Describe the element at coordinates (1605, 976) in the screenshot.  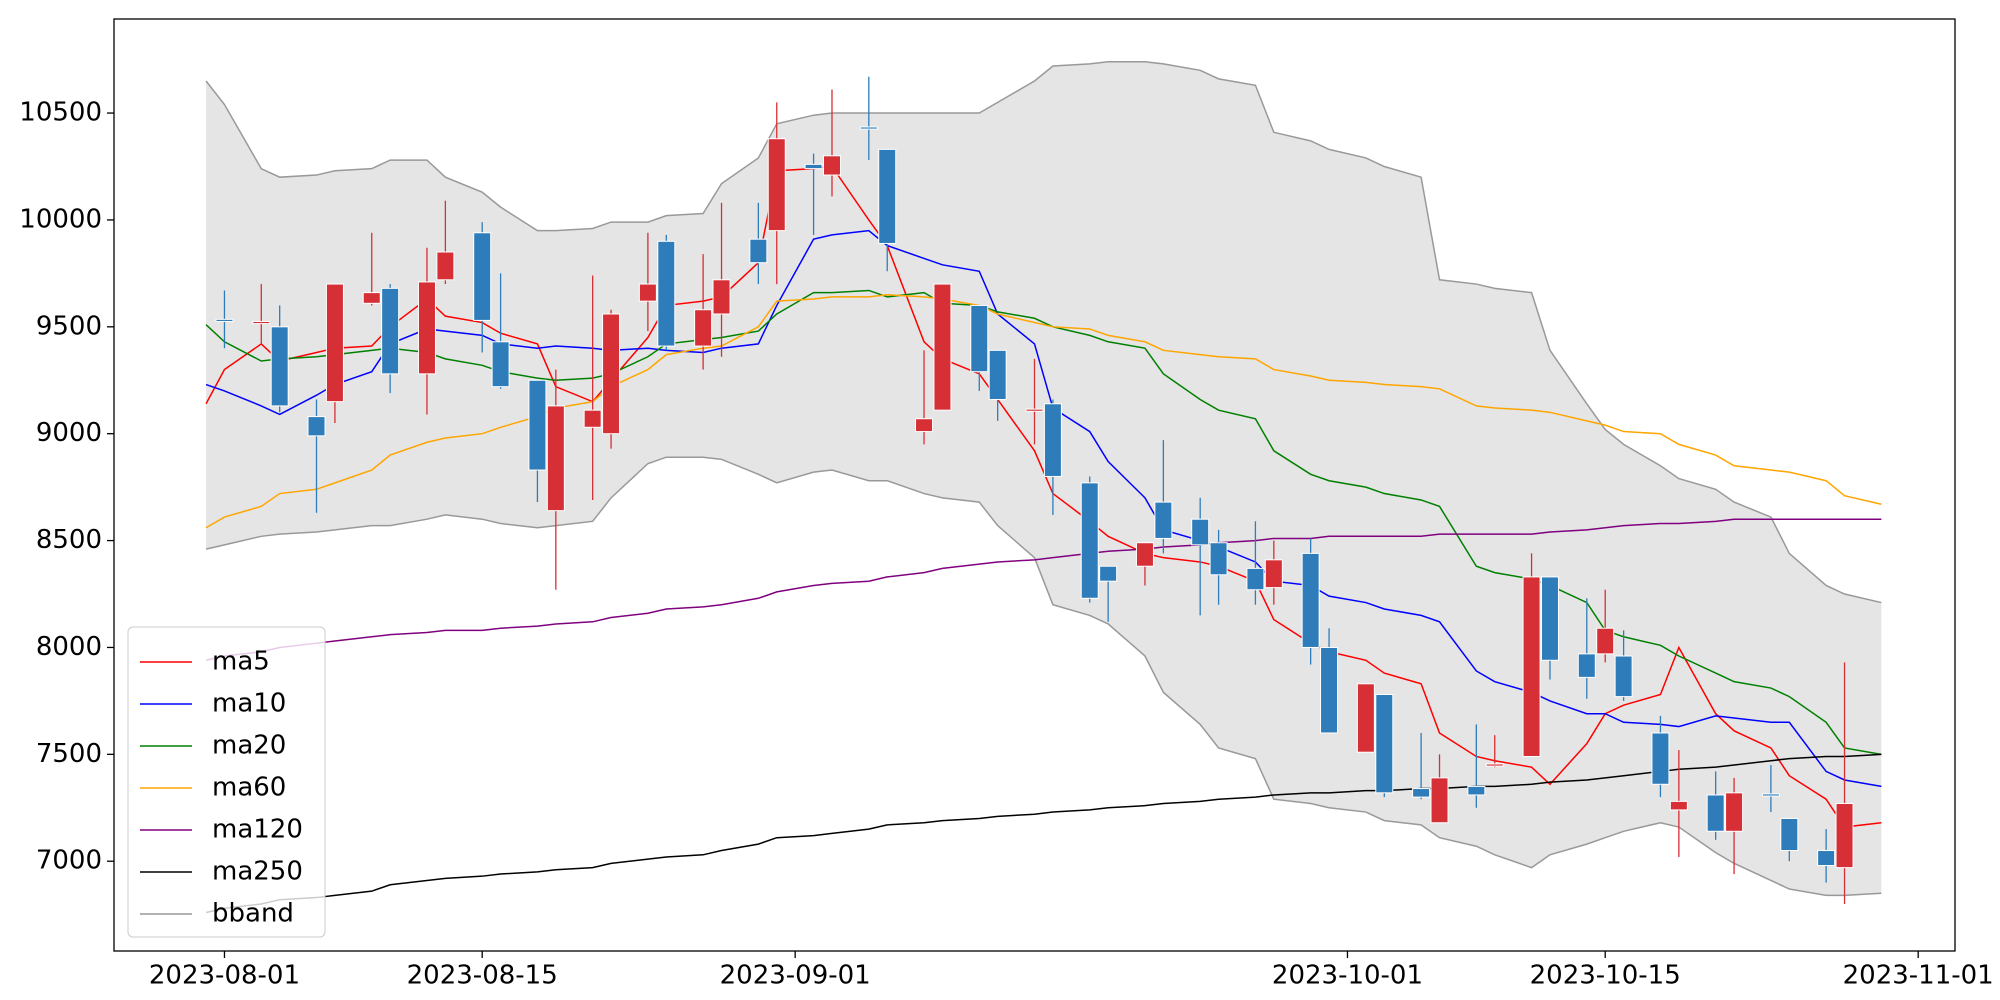
I see `x-tick-label: 2023-10-15` at that location.